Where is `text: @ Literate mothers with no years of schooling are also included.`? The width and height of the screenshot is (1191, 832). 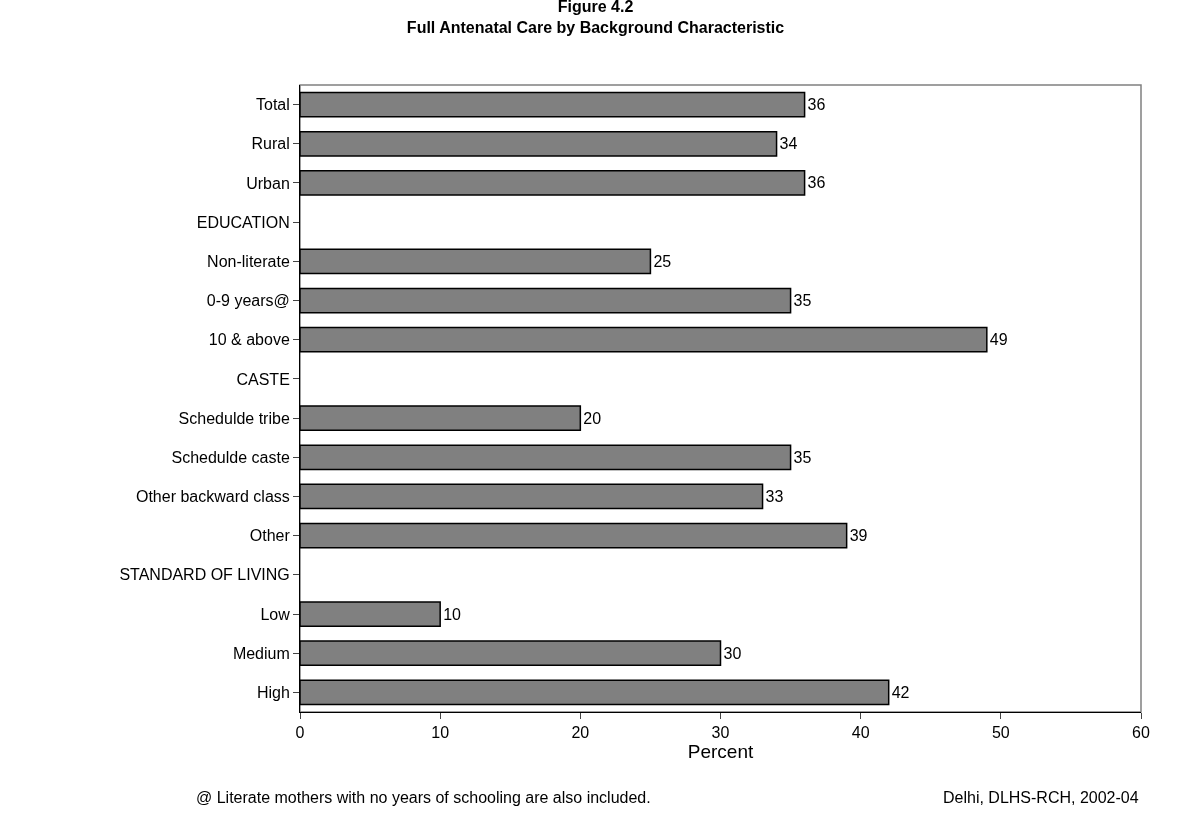
text: @ Literate mothers with no years of schooling are also included. is located at coordinates (423, 797).